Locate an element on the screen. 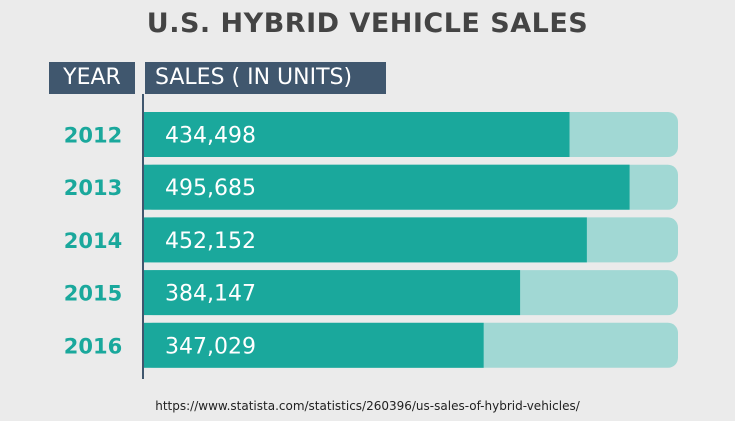 The height and width of the screenshot is (421, 735). year-column-header: YEAR is located at coordinates (92, 78).